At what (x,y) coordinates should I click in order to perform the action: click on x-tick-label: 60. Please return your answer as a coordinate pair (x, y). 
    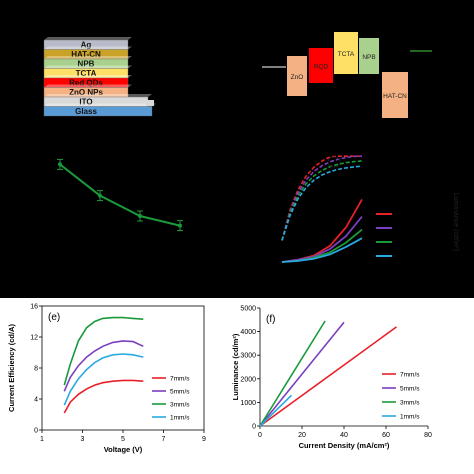
    Looking at the image, I should click on (386, 435).